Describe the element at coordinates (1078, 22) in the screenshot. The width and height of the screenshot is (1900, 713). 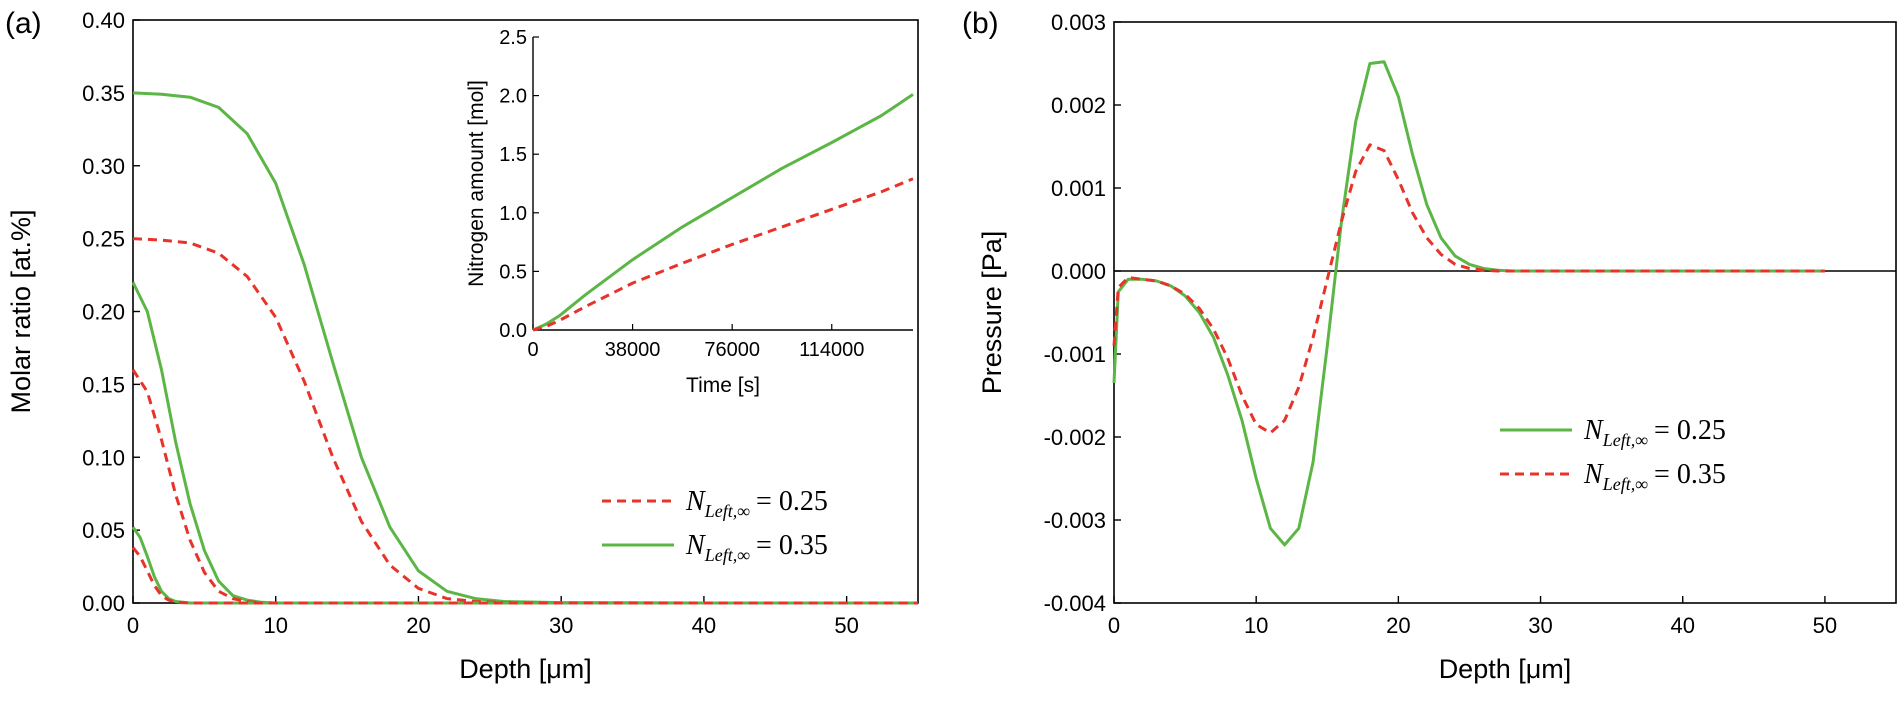
I see `b-y-tick-label: 0.003` at that location.